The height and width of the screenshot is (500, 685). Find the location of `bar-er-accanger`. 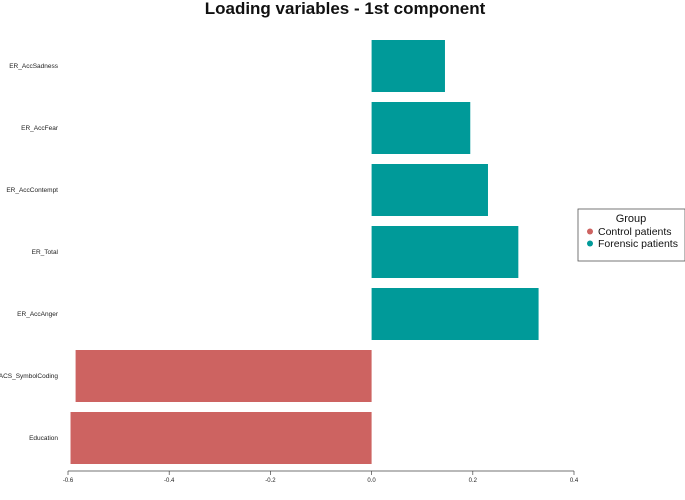

bar-er-accanger is located at coordinates (455, 314).